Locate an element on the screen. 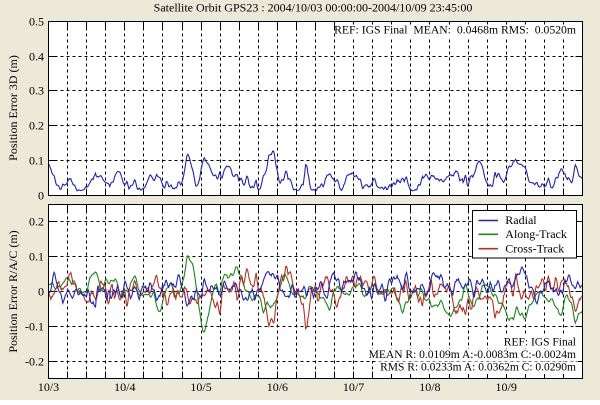 The image size is (600, 405). svg-text:MEAN R: 0.0109m A:-0.0083m C:-: MEAN R: 0.0109m A:-0.0083m C:-0.0024m is located at coordinates (472, 355).